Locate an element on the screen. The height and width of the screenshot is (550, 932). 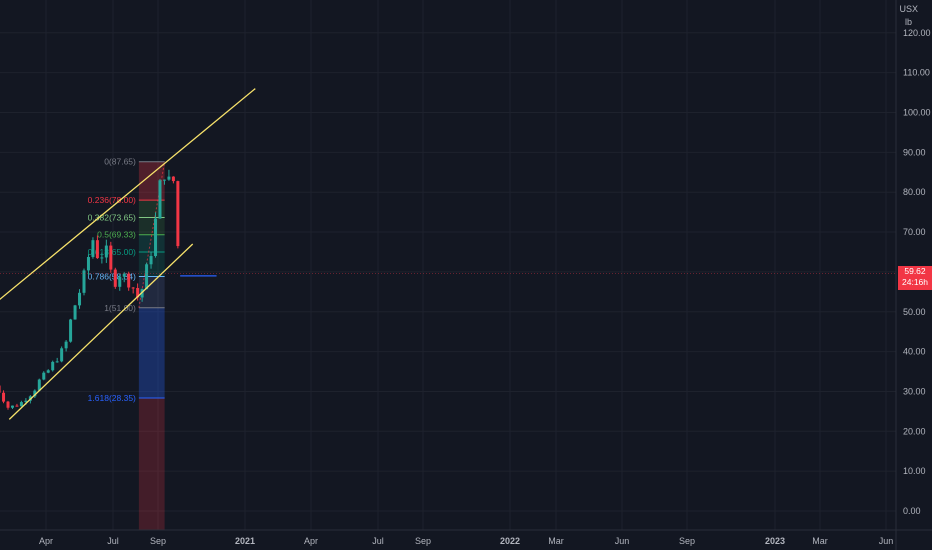
fib-level-label: 0.5(69.33) is located at coordinates (116, 235).